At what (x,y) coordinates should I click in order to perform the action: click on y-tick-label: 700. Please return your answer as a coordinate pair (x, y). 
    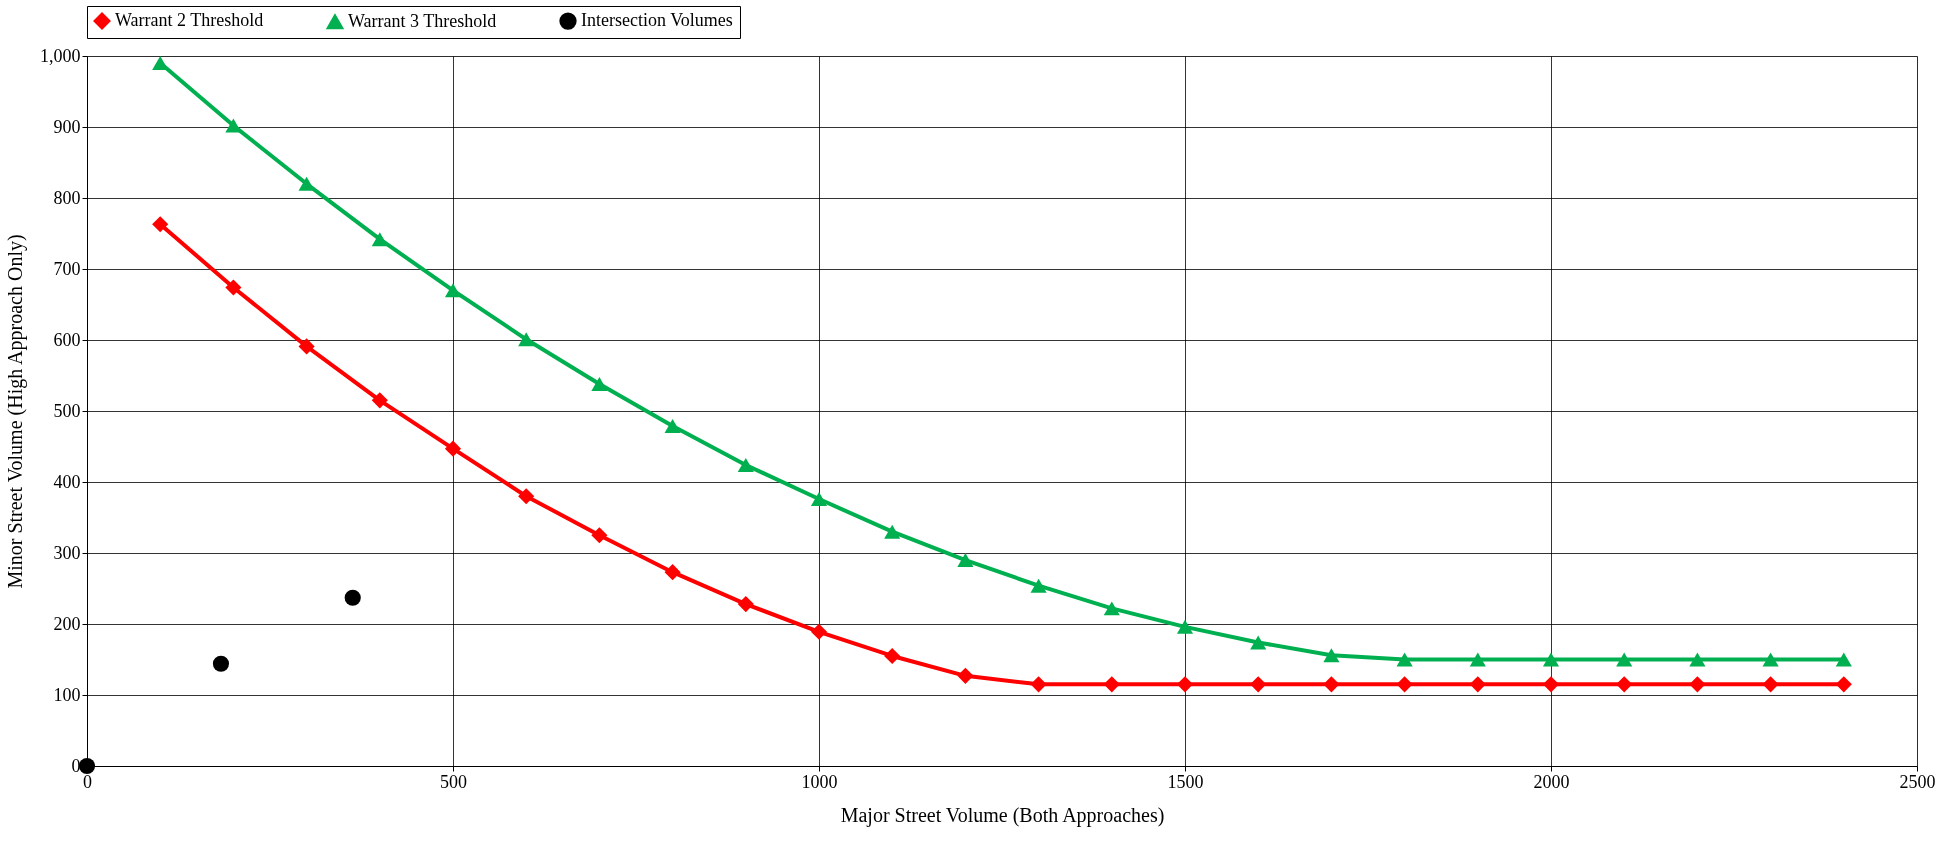
    Looking at the image, I should click on (67, 268).